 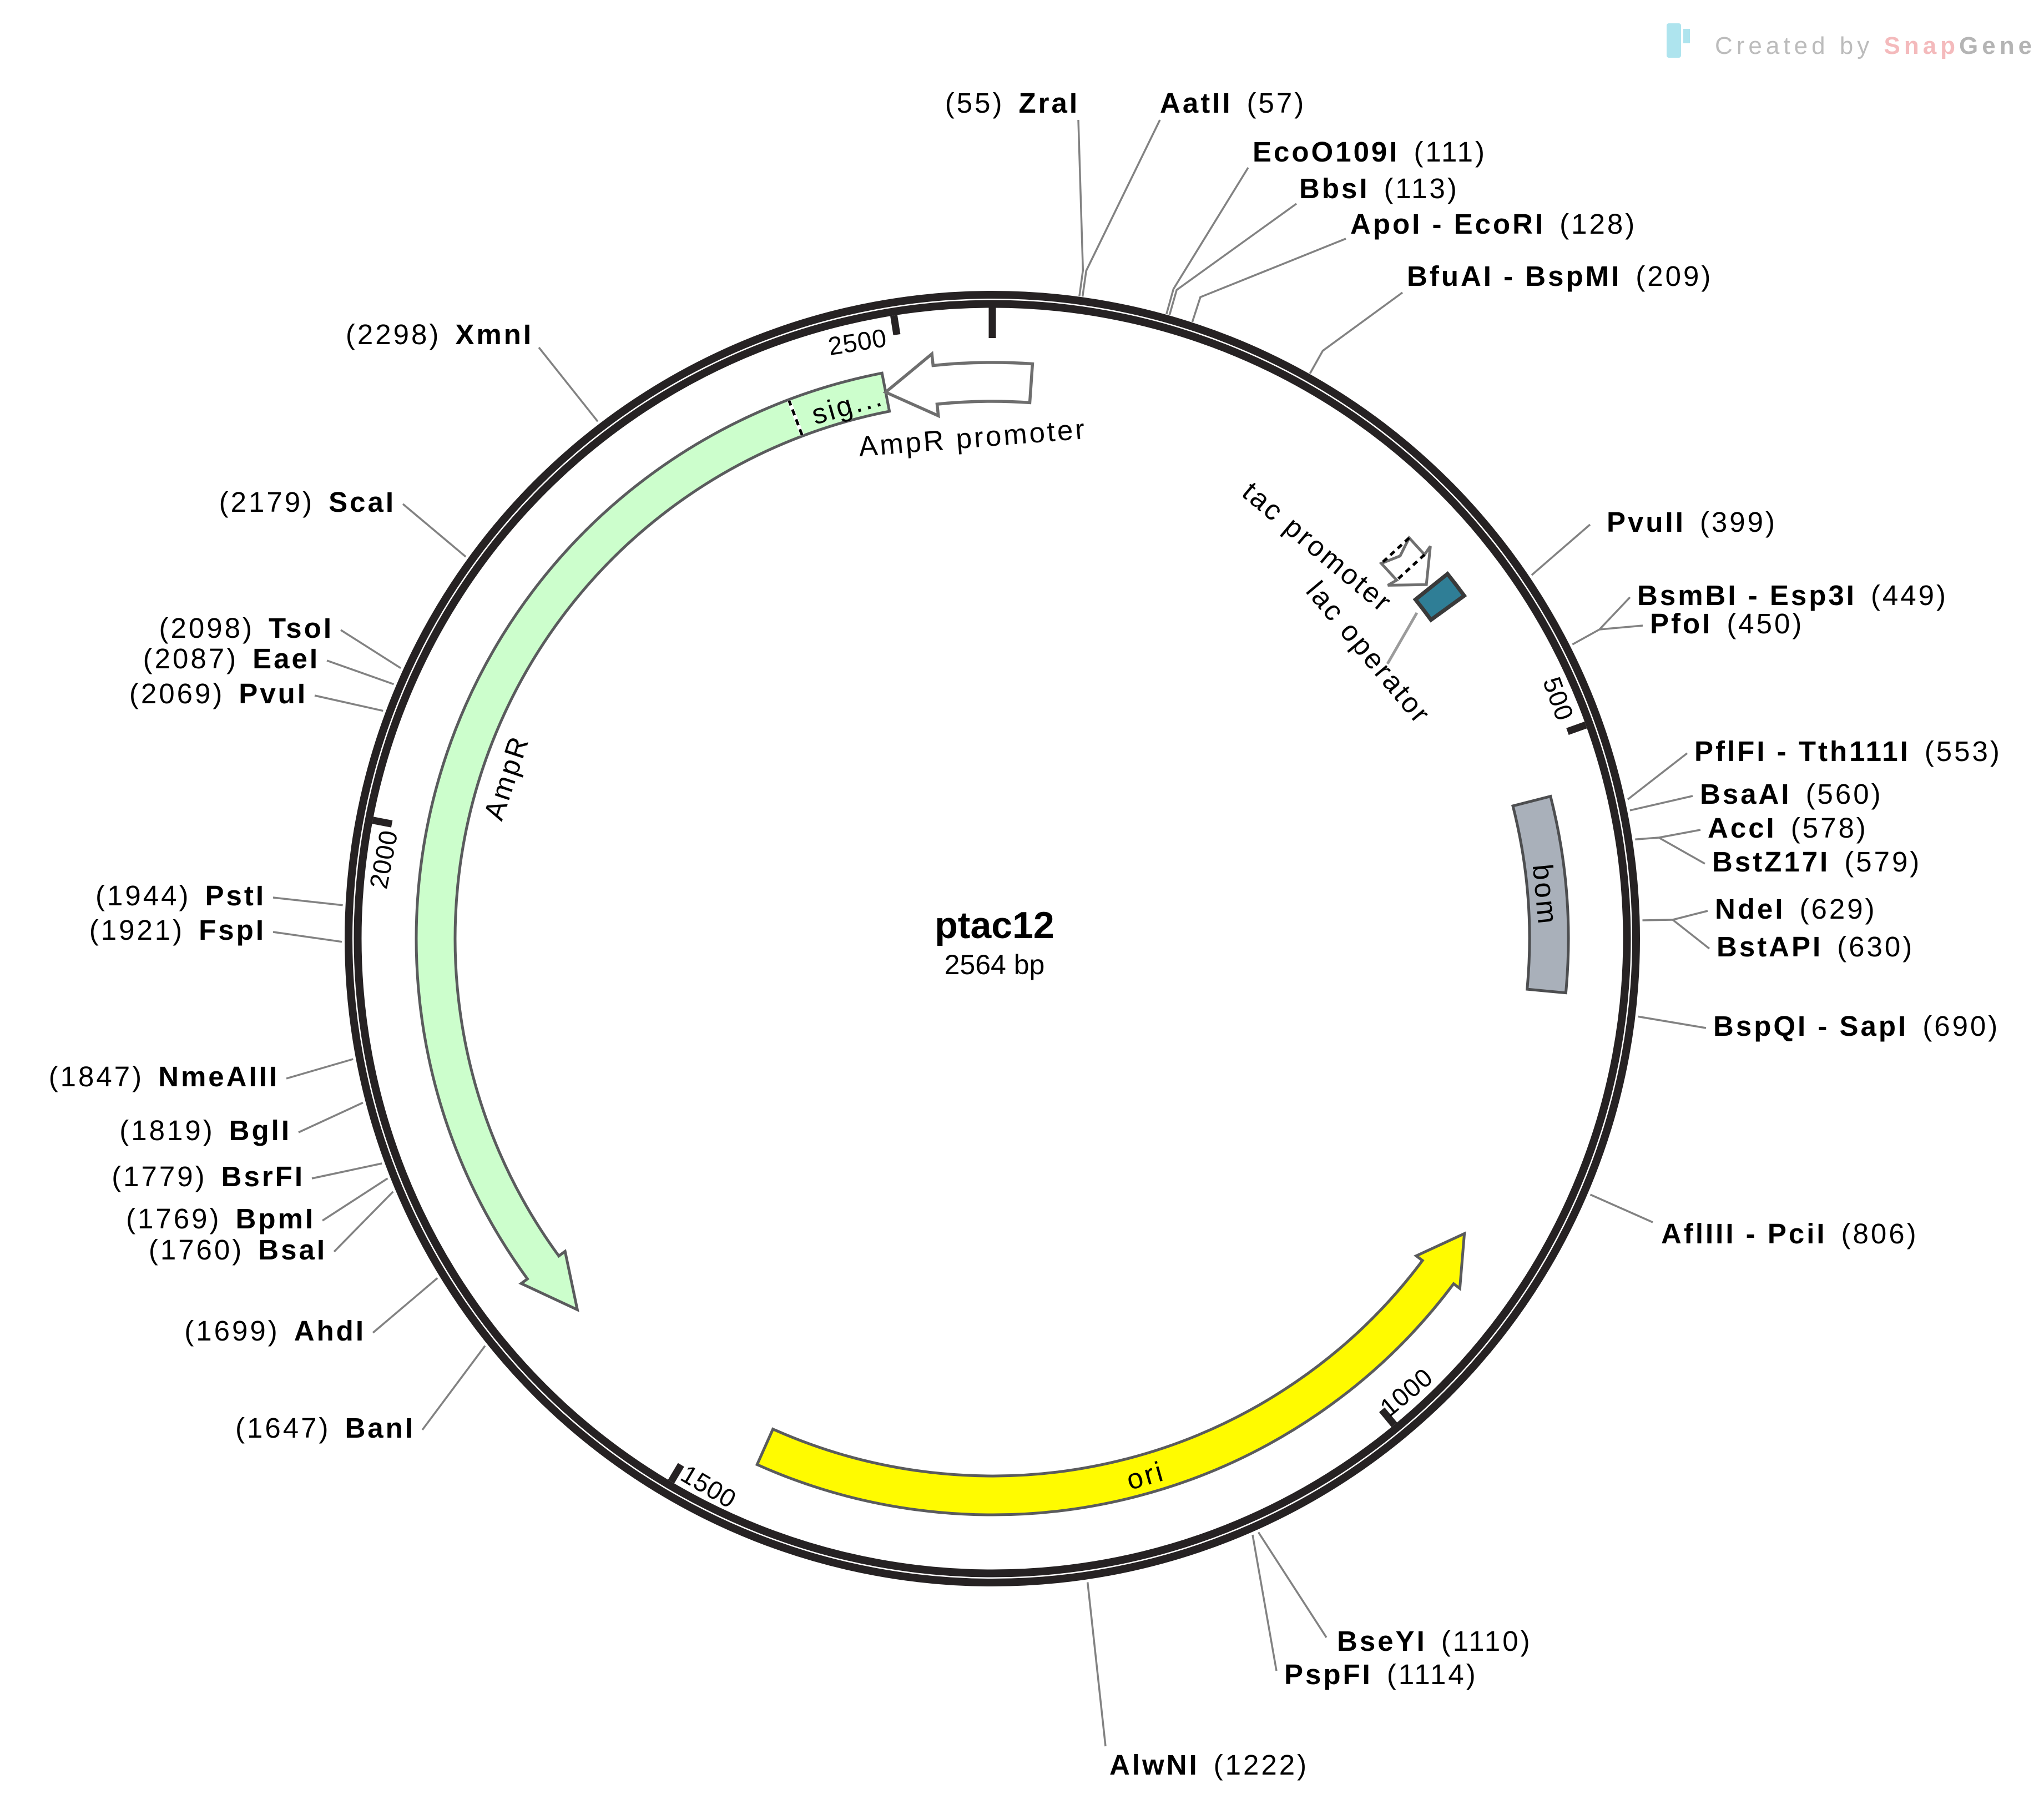 I want to click on svg-text:(2179)ScaI: (2179) ScaI, so click(x=307, y=502).